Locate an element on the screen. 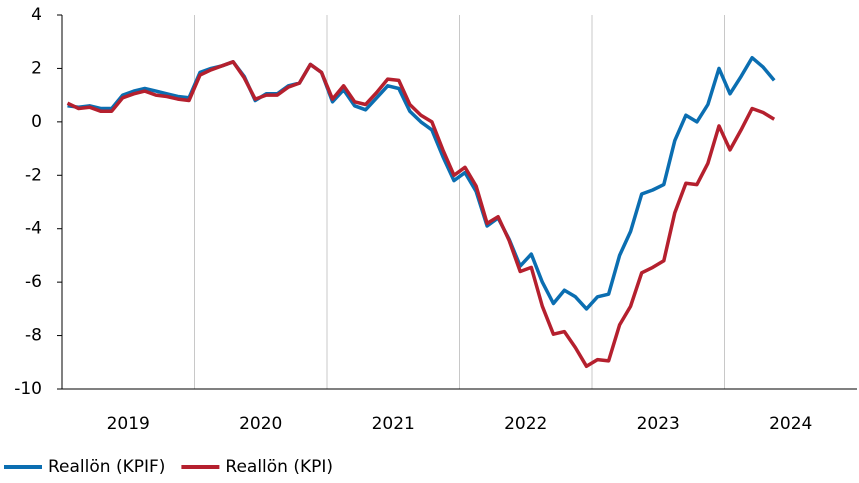 This screenshot has height=483, width=859. y-tick-label: -10 is located at coordinates (28, 389).